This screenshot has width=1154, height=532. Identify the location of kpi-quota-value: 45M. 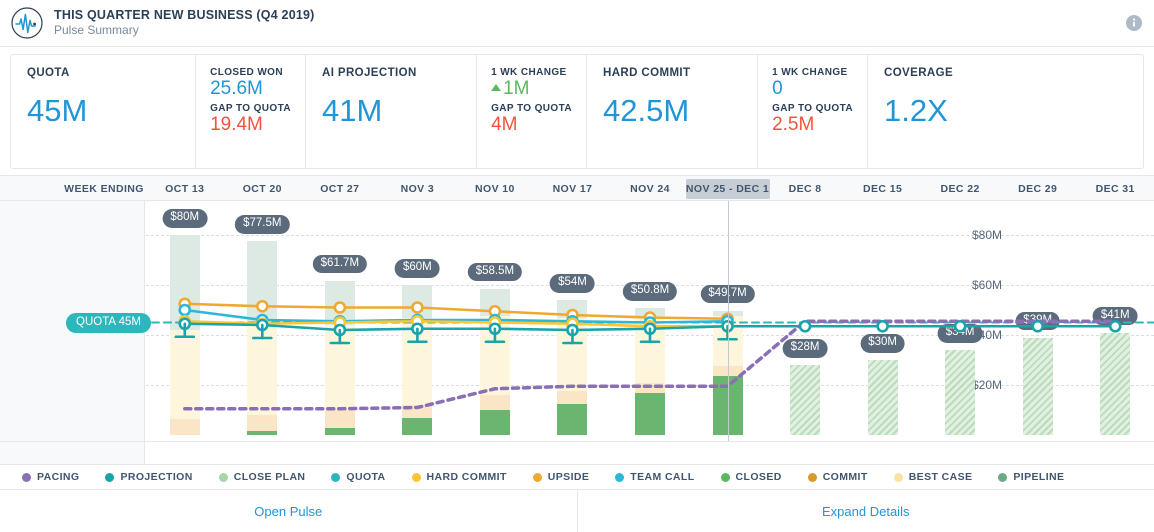
(57, 110).